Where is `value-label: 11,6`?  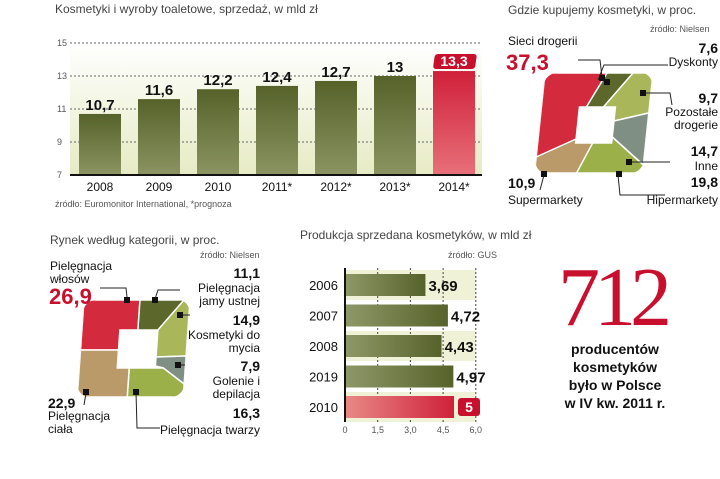 value-label: 11,6 is located at coordinates (159, 90).